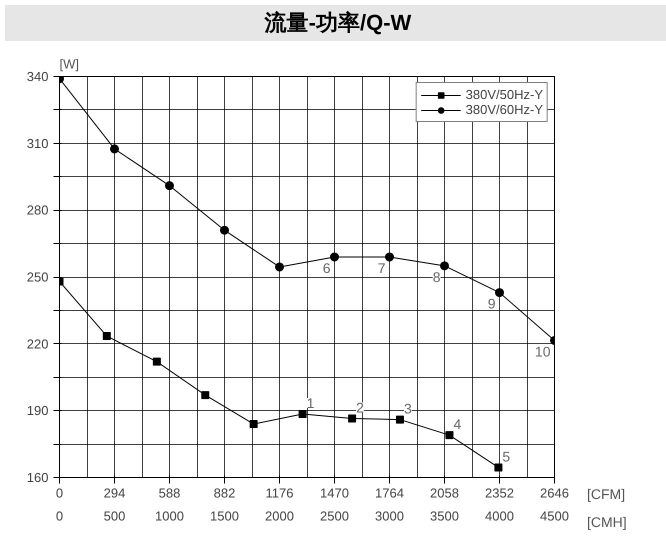 This screenshot has height=537, width=666. I want to click on legend-label: 380V/60Hz-Y, so click(504, 109).